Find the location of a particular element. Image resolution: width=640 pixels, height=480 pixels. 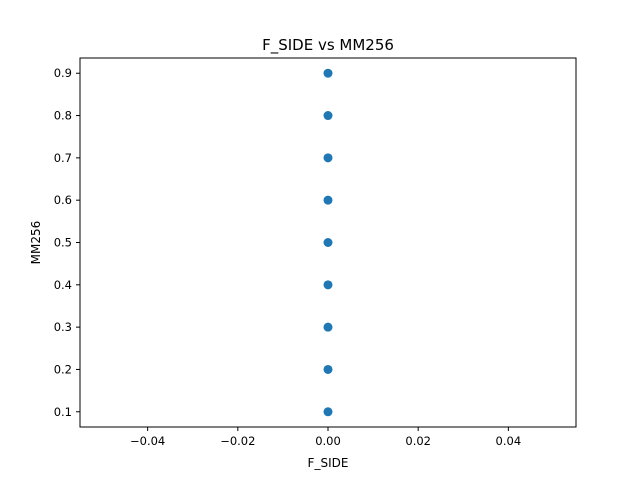

y-axis-label: MM256 is located at coordinates (36, 243).